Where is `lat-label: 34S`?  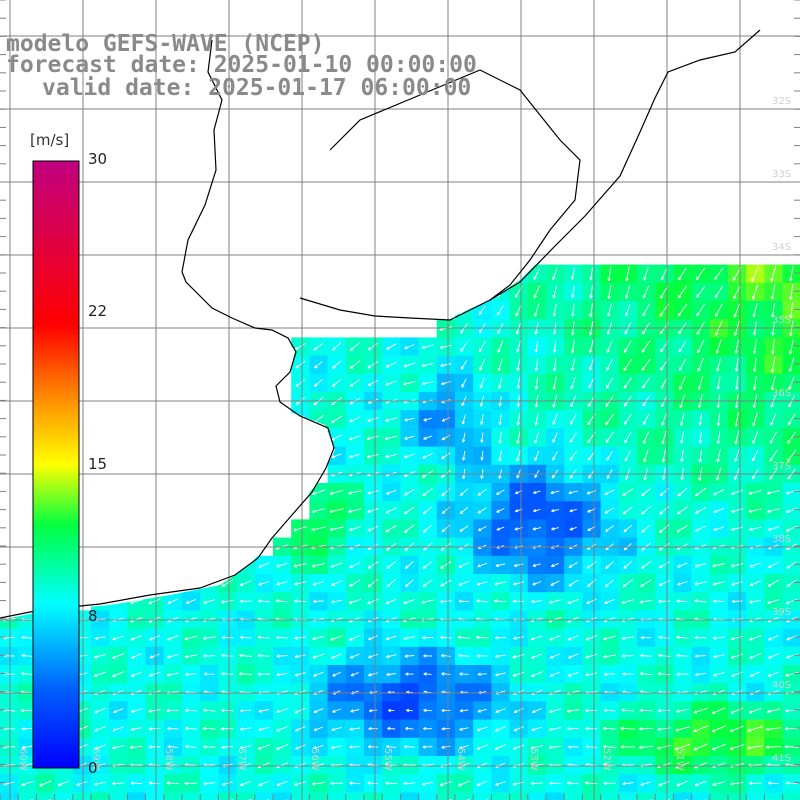 lat-label: 34S is located at coordinates (781, 247).